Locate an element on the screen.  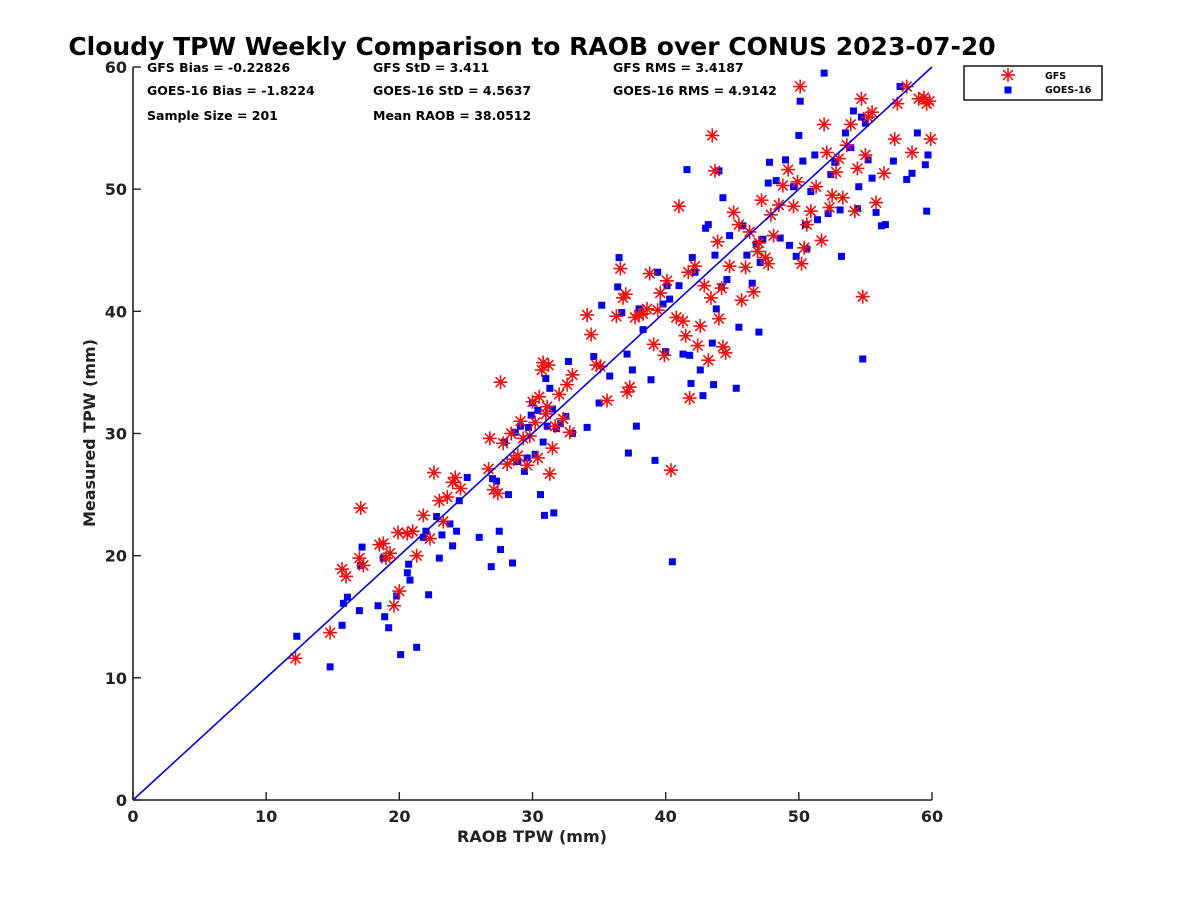
legend-gfs-marker is located at coordinates (1008, 75).